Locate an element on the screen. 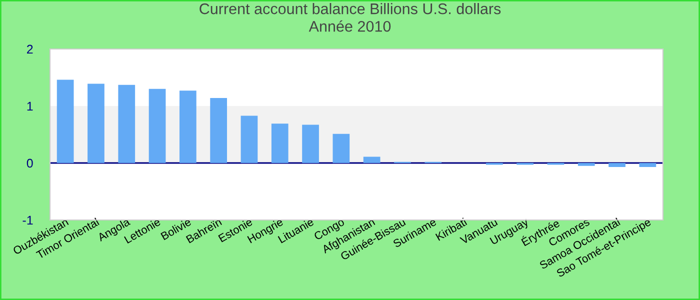  chart-title: Current account balance Billions U.S. dollars Année 2010 is located at coordinates (350, 17).